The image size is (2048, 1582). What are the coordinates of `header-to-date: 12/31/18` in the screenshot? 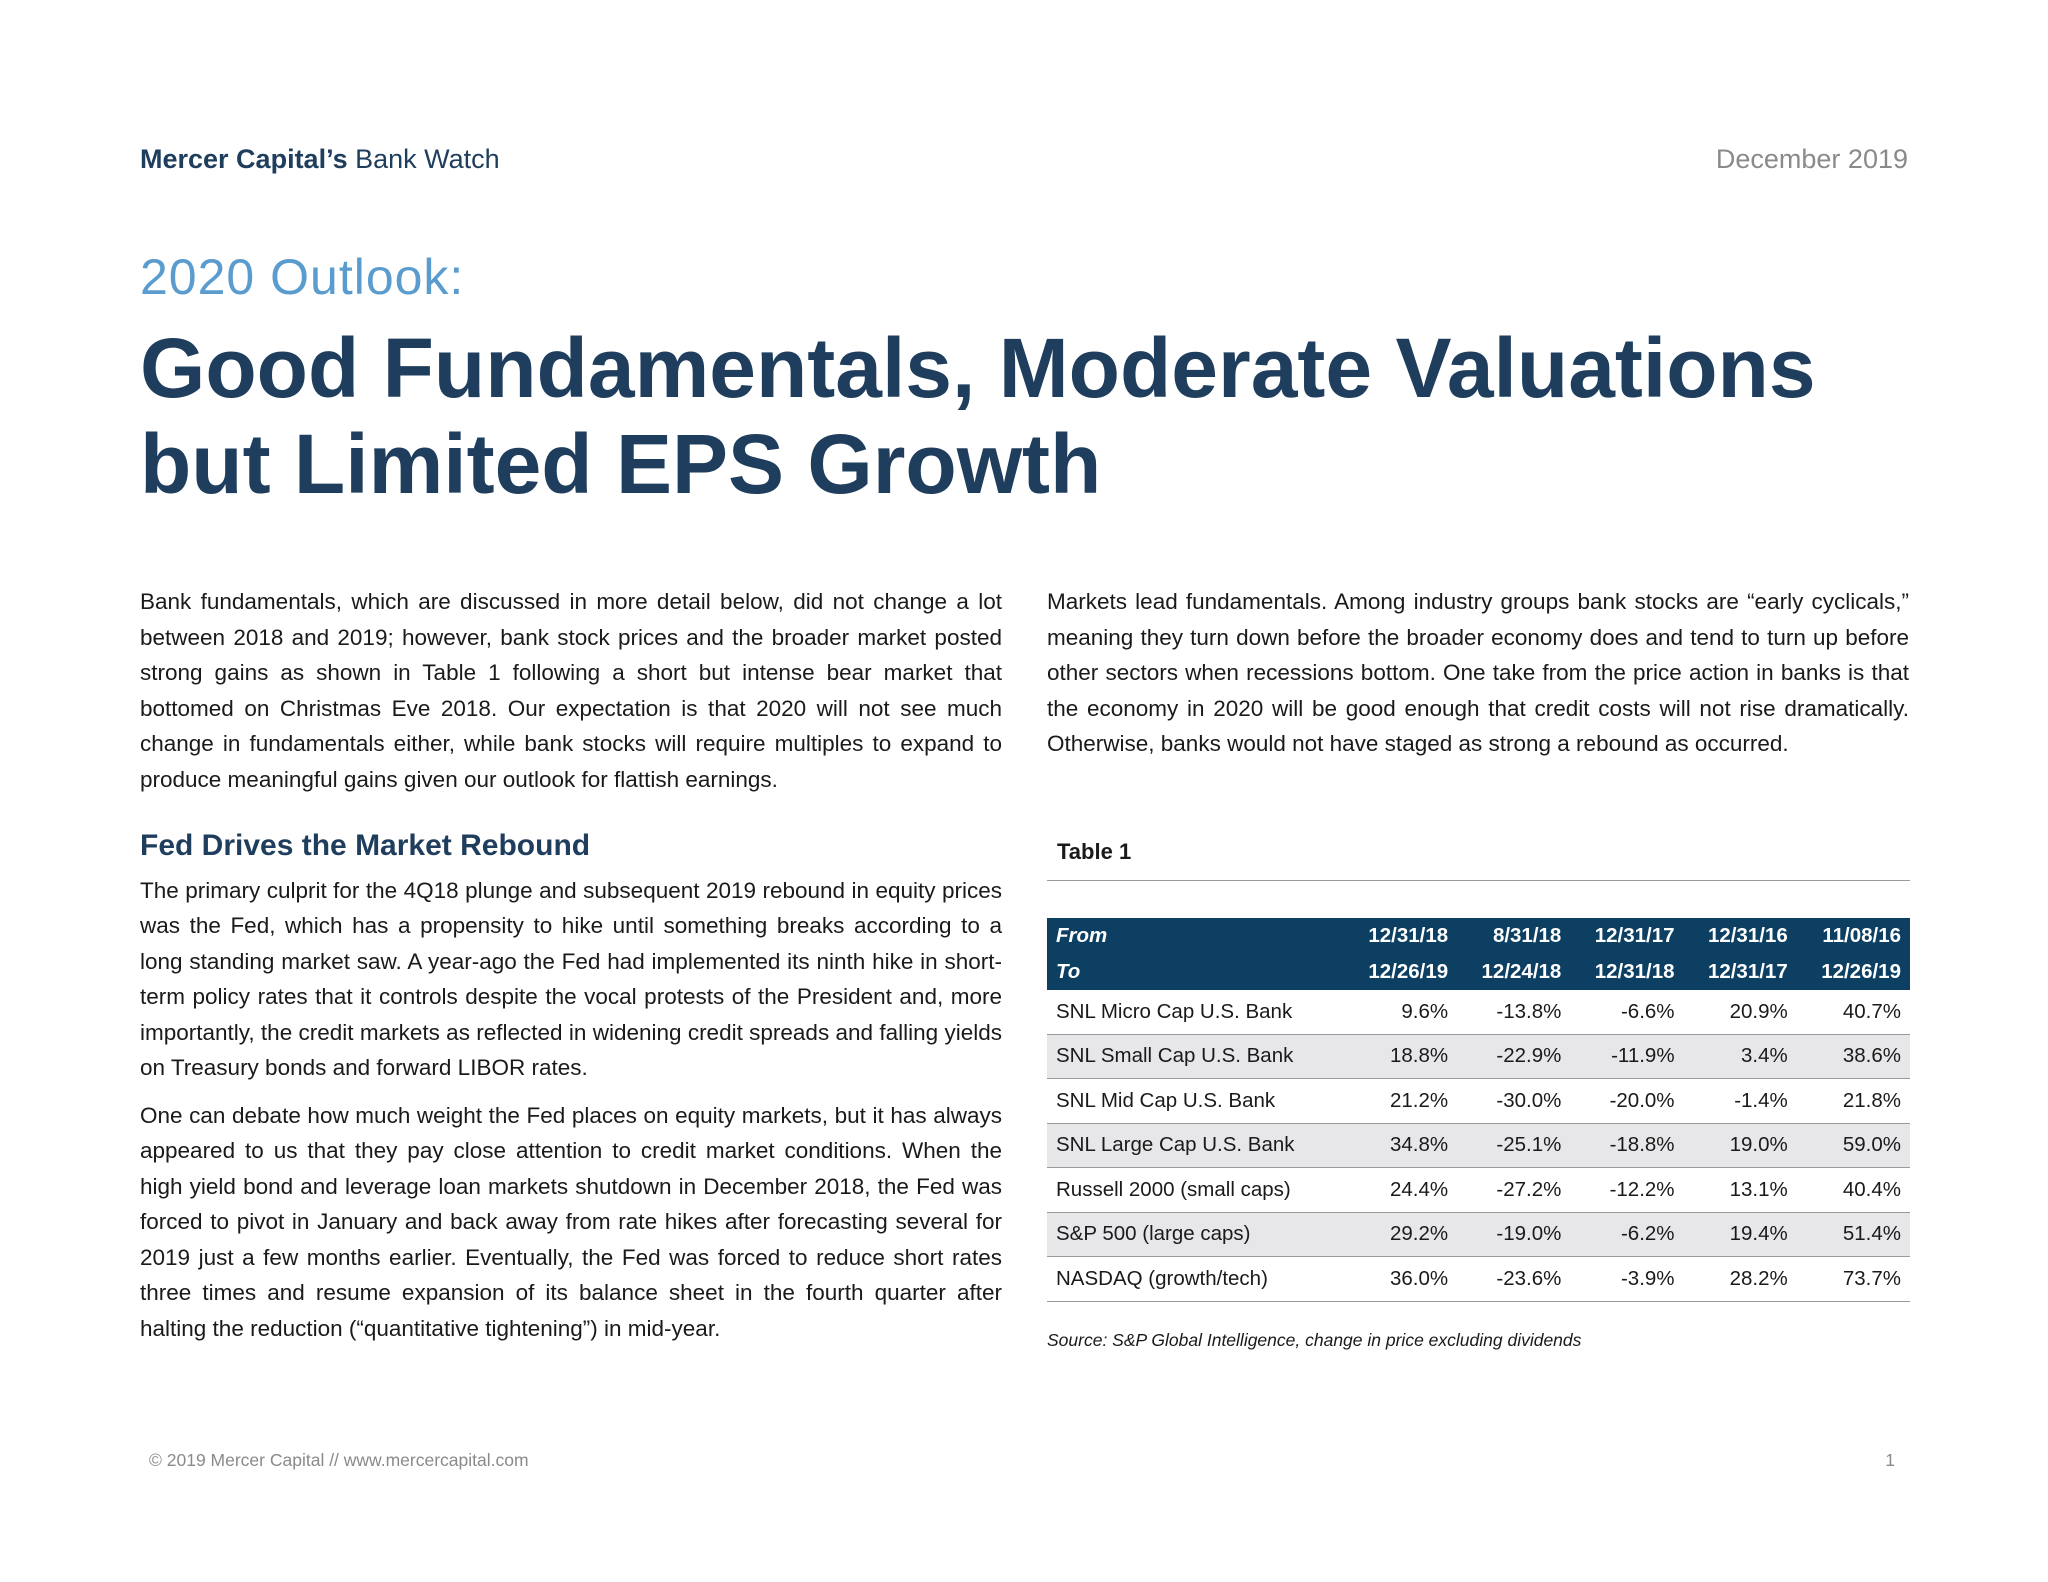 It's located at (1627, 972).